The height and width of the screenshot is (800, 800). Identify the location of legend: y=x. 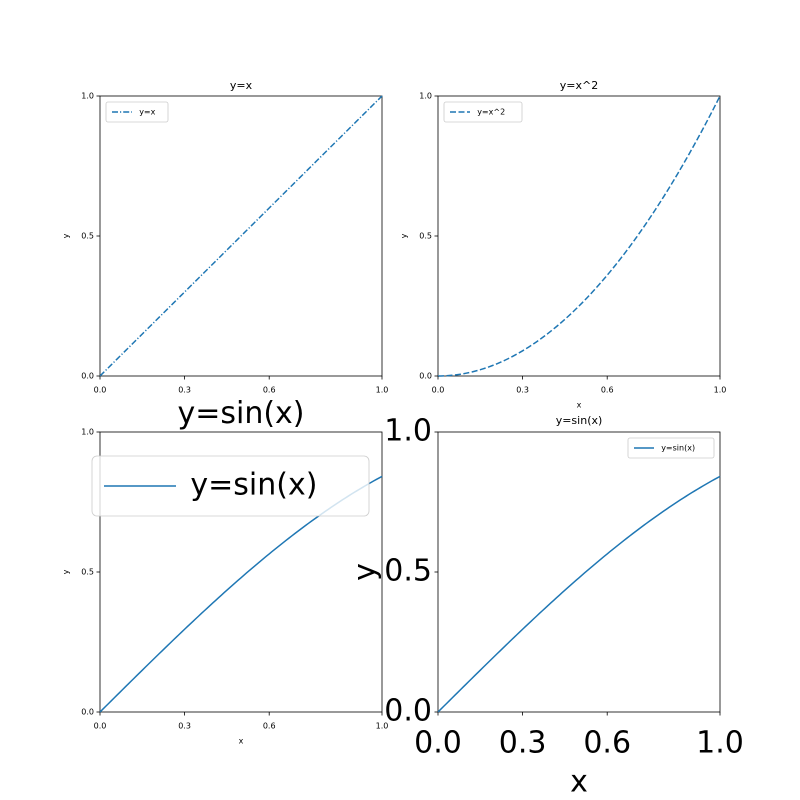
(137, 112).